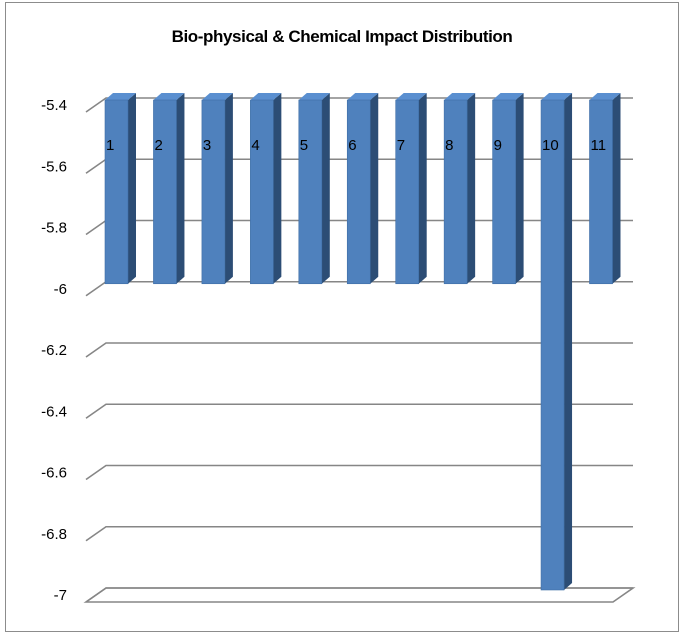 This screenshot has height=634, width=684. I want to click on y-tick-label: -6.4, so click(54, 411).